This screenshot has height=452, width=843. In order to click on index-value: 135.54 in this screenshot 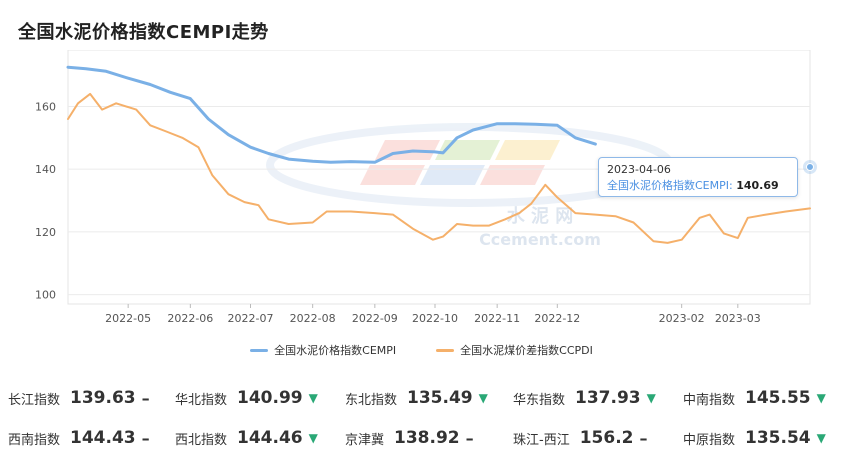, I will do `click(778, 438)`.